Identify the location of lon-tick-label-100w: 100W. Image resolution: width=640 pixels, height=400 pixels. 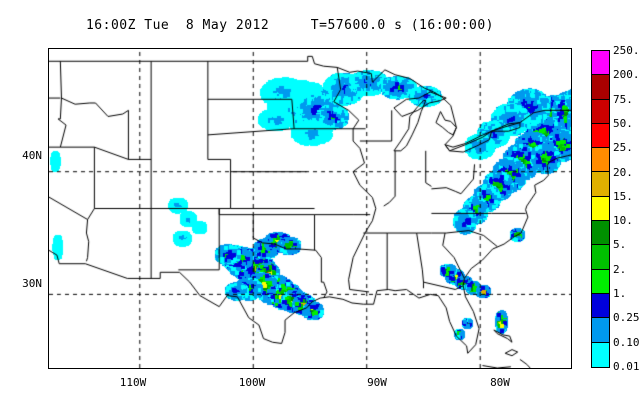
(252, 382).